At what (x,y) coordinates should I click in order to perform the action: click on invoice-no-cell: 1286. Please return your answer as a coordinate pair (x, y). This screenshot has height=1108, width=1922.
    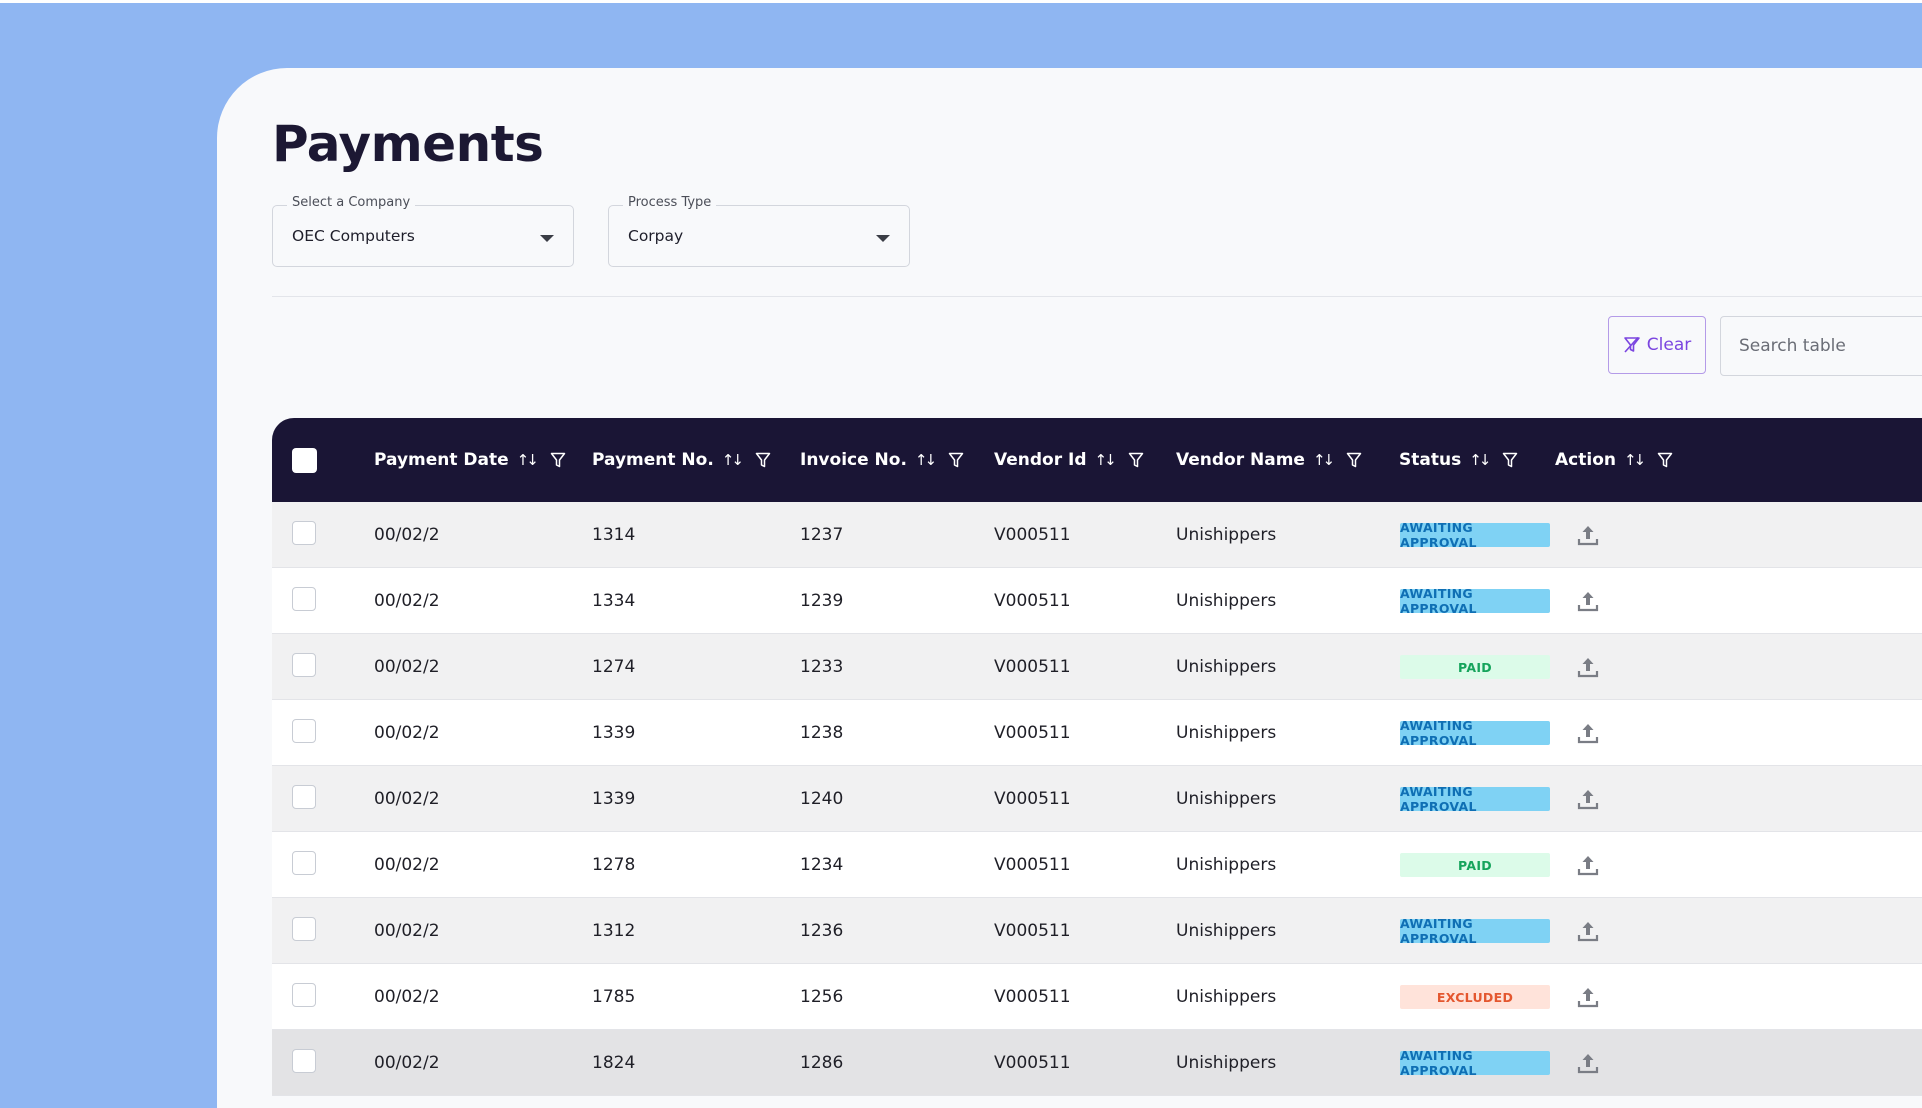
    Looking at the image, I should click on (822, 1063).